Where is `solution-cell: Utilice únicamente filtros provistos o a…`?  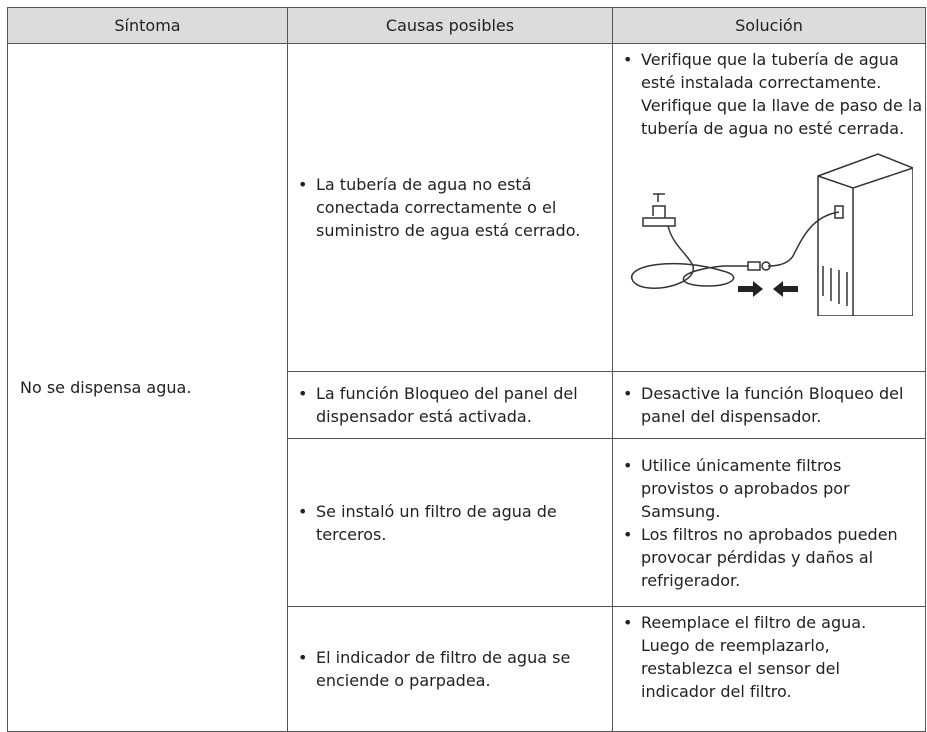 solution-cell: Utilice únicamente filtros provistos o a… is located at coordinates (769, 522).